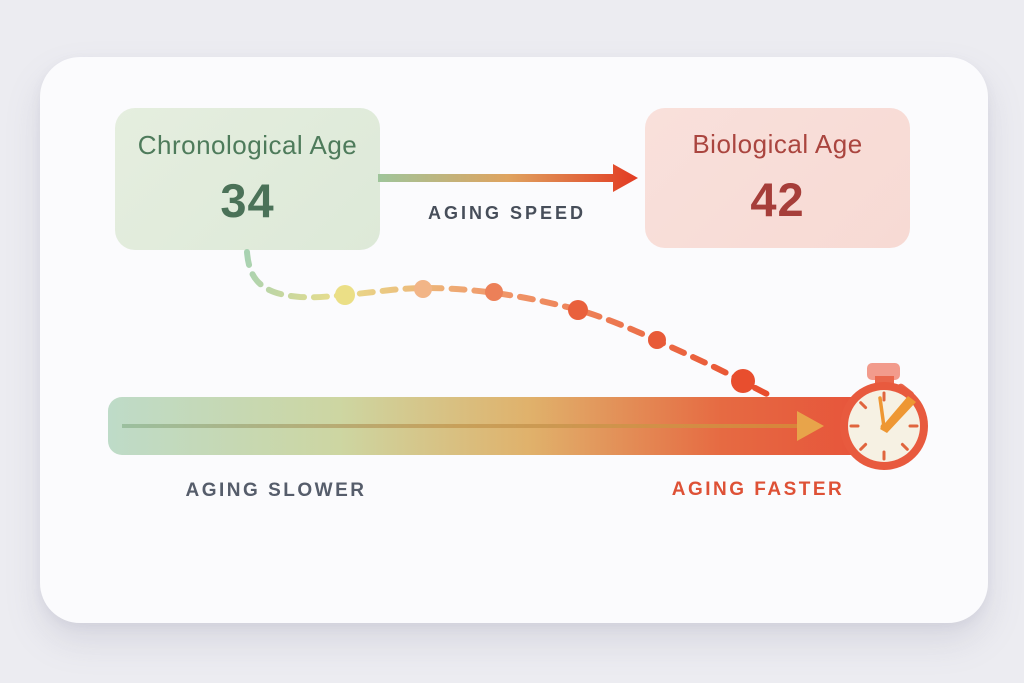 Image resolution: width=1024 pixels, height=683 pixels. What do you see at coordinates (276, 490) in the screenshot?
I see `aging-slower-label: AGING SLOWER` at bounding box center [276, 490].